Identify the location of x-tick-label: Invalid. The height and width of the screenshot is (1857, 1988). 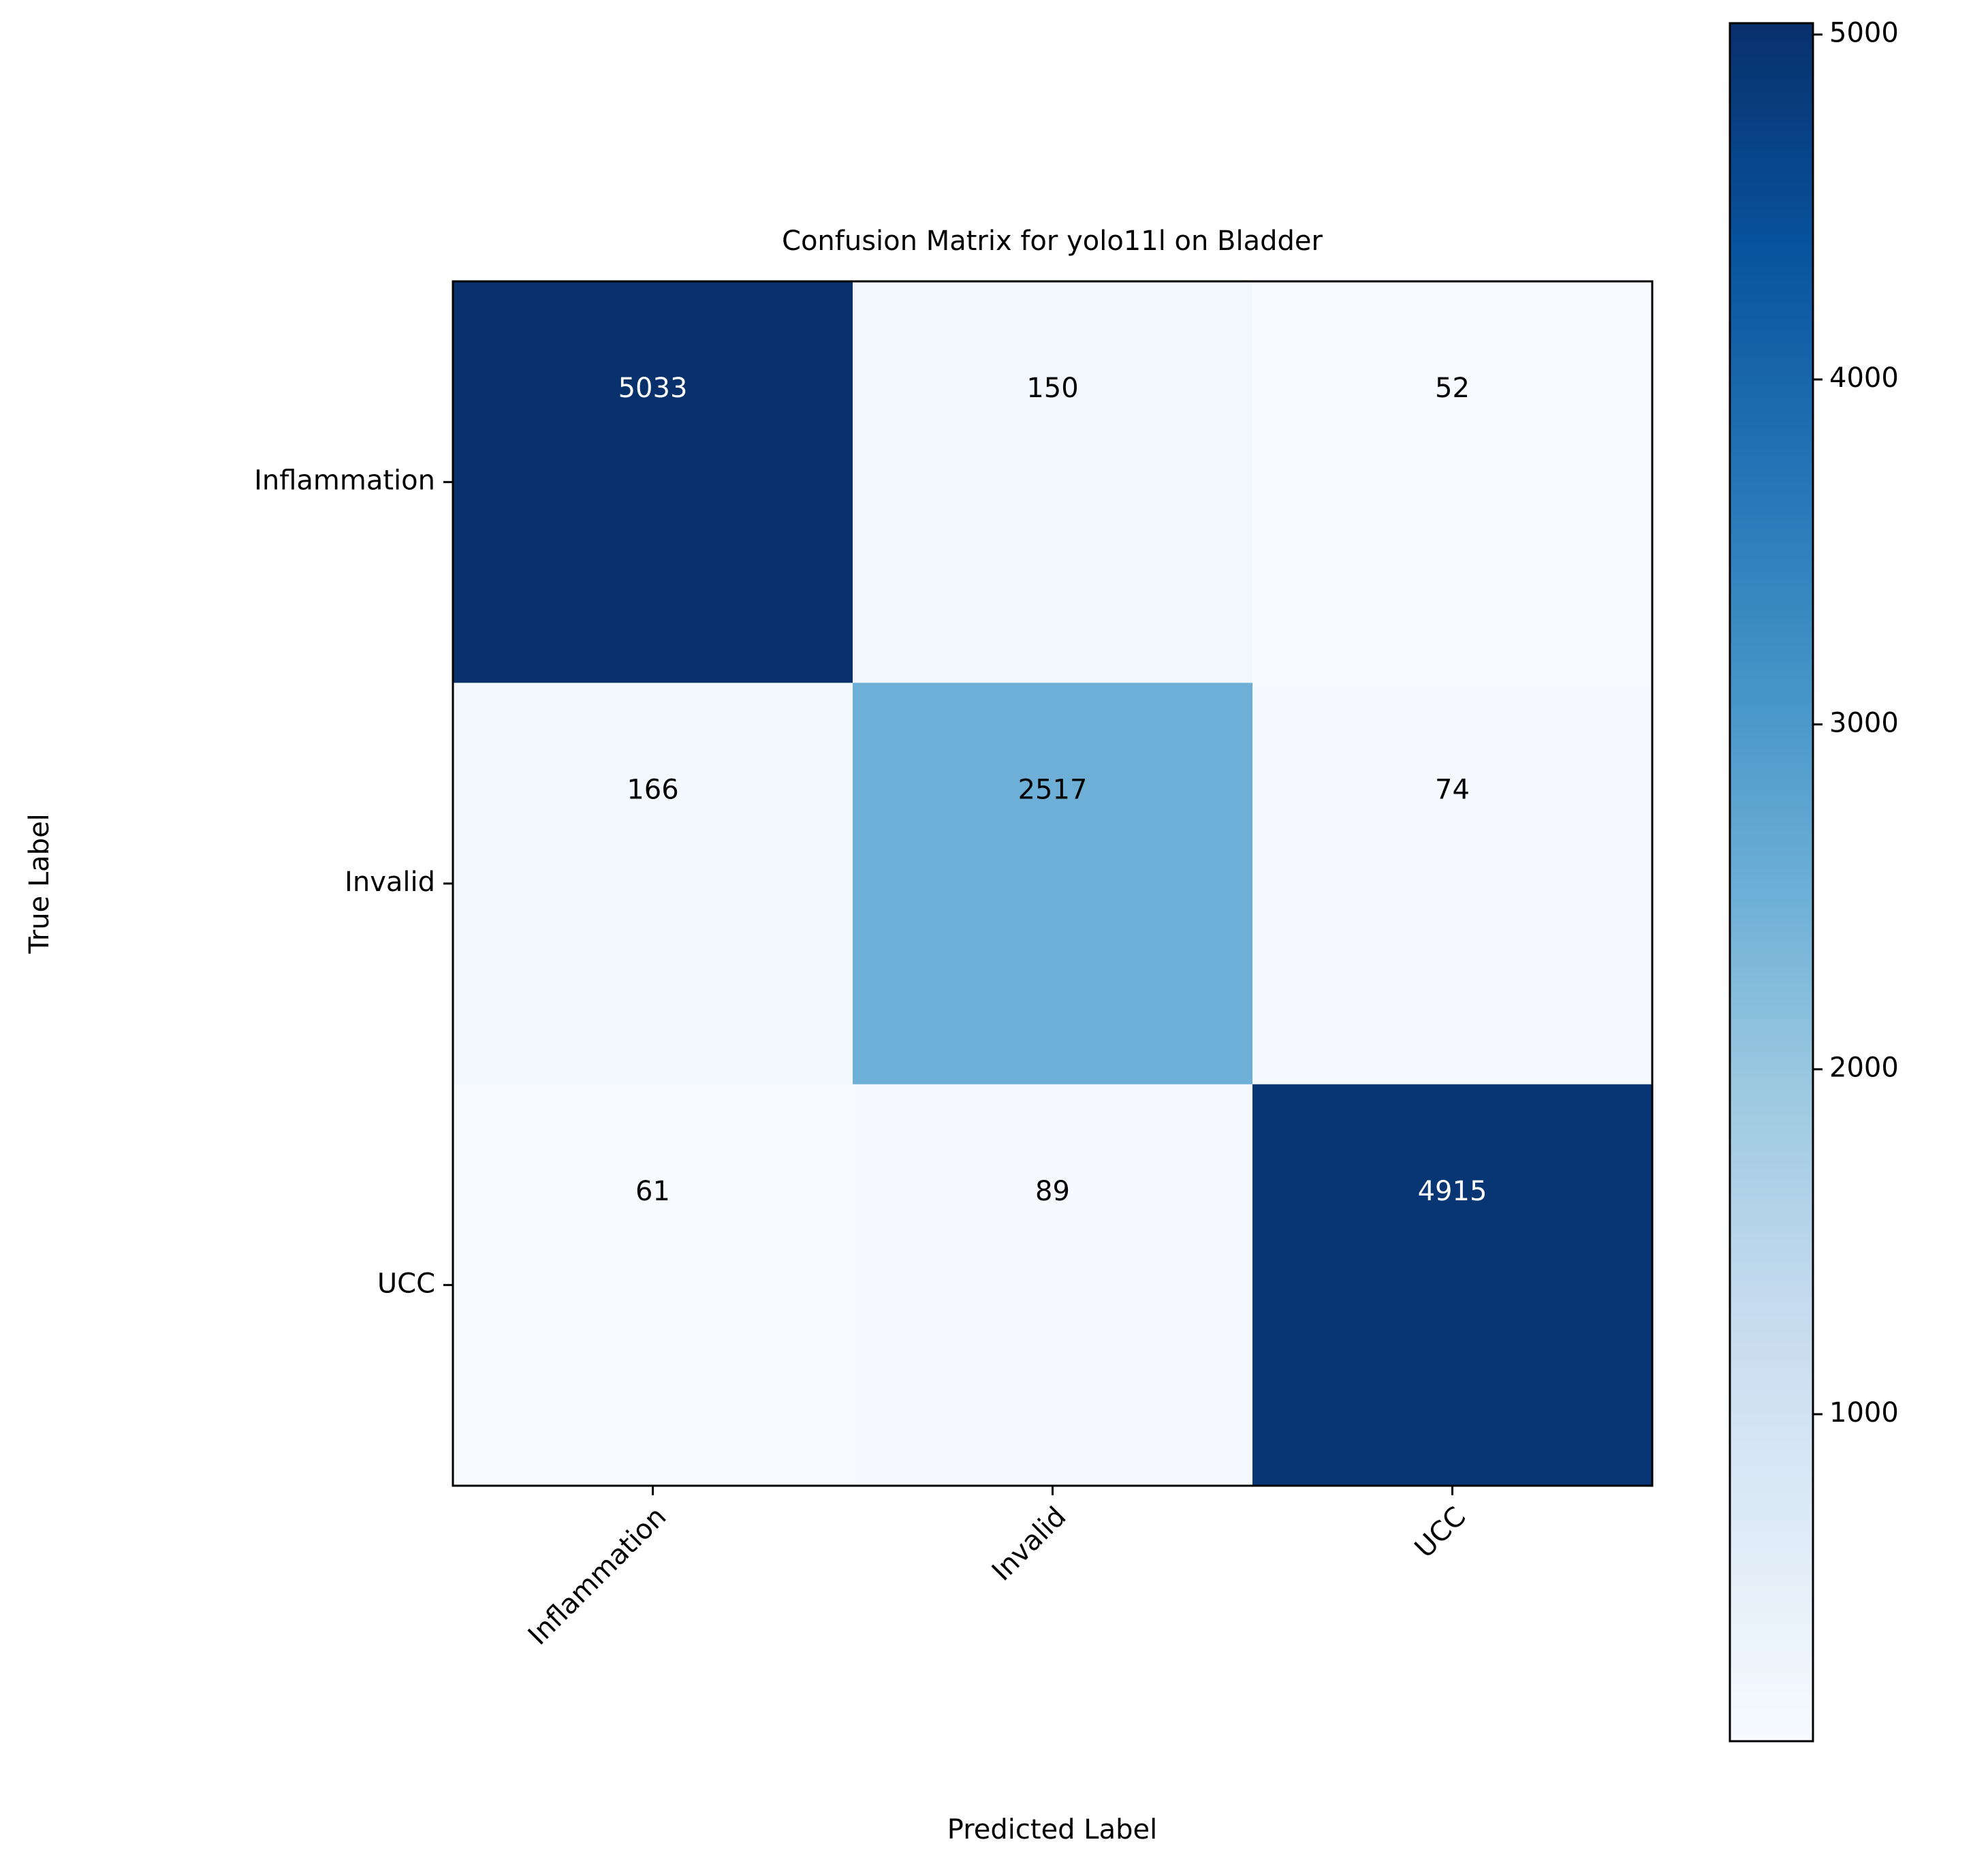
(1029, 1544).